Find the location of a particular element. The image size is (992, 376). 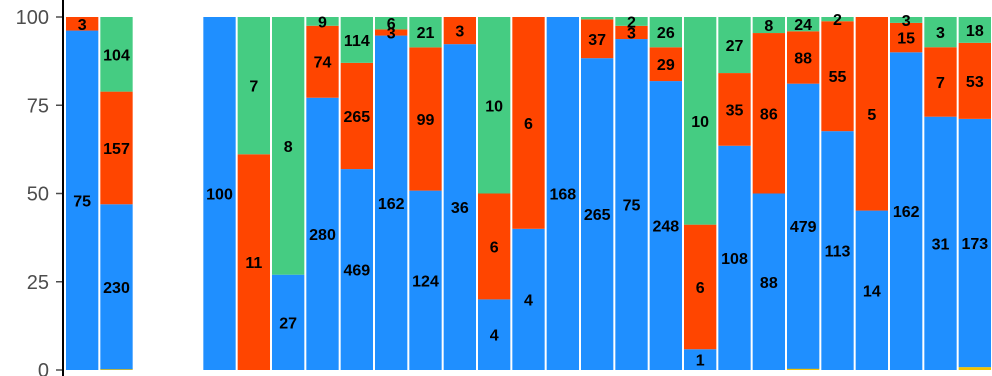

bar-data-label: 37 is located at coordinates (597, 40).